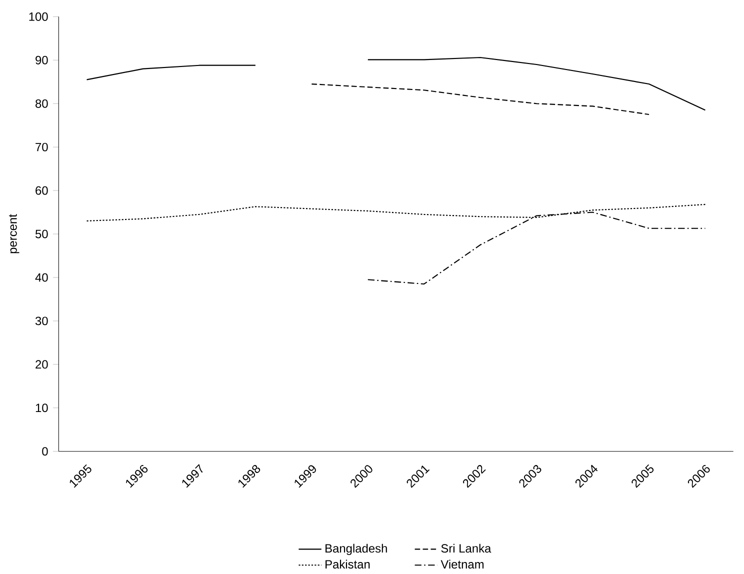  Describe the element at coordinates (42, 190) in the screenshot. I see `y-tick-label: 60` at that location.